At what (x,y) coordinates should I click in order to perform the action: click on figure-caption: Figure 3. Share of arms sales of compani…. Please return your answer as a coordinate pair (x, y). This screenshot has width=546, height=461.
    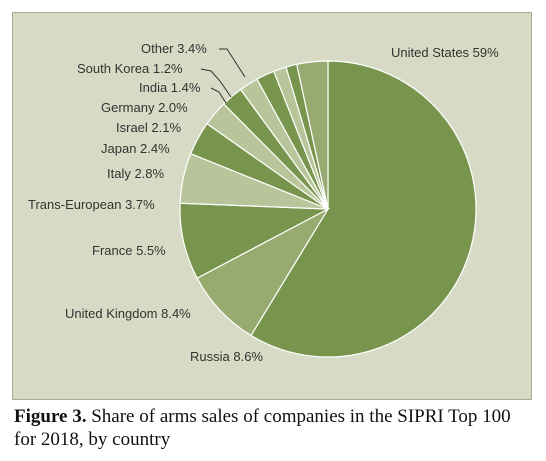
    Looking at the image, I should click on (274, 428).